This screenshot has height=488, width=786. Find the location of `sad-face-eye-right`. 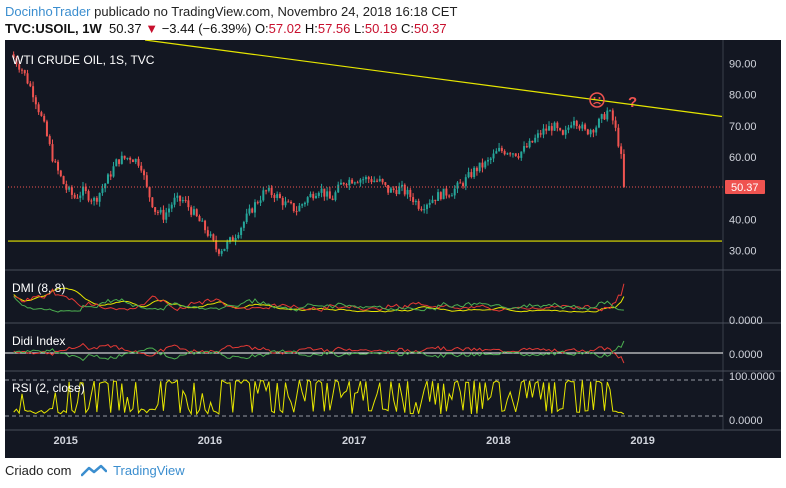

sad-face-eye-right is located at coordinates (599, 98).